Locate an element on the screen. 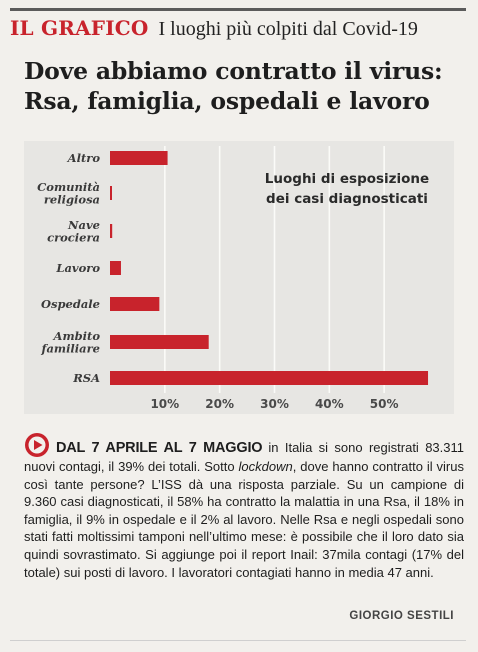 Image resolution: width=478 pixels, height=652 pixels. category-label-0-0: Altro is located at coordinates (84, 158).